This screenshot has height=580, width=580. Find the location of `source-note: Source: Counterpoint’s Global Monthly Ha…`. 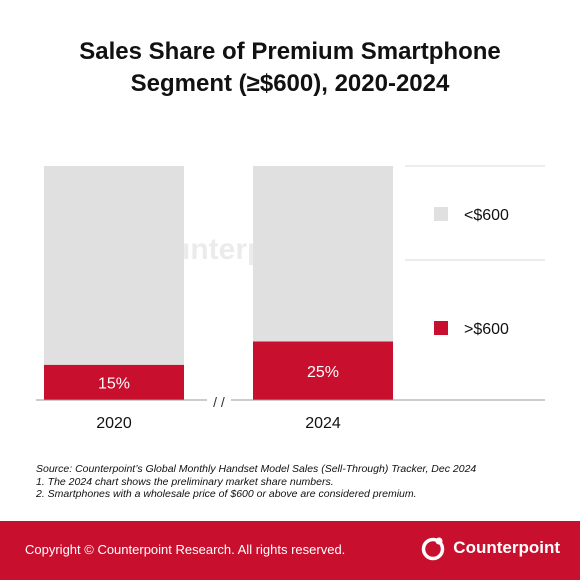

source-note: Source: Counterpoint’s Global Monthly Ha… is located at coordinates (256, 469).